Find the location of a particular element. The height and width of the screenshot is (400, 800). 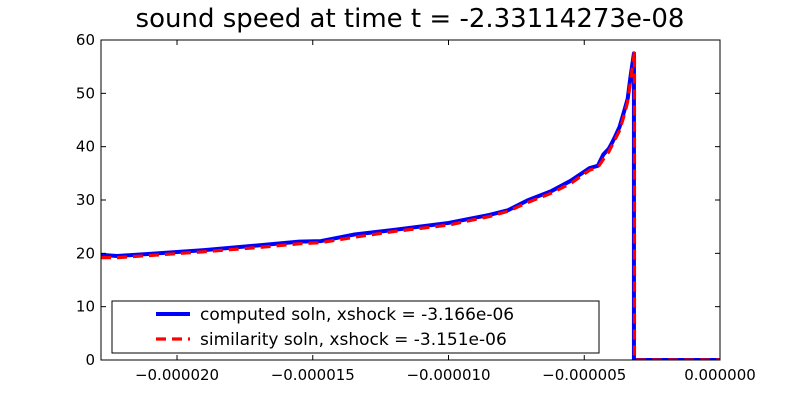

legend-label-computed: computed soln, xshock = -3.166e-06 is located at coordinates (357, 315).